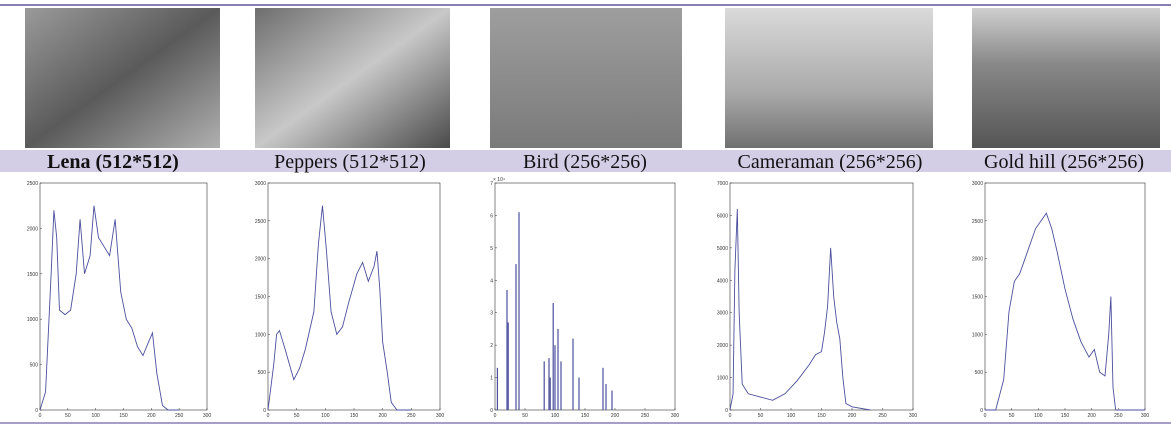  What do you see at coordinates (491, 184) in the screenshot?
I see `y-tick-label: 7` at bounding box center [491, 184].